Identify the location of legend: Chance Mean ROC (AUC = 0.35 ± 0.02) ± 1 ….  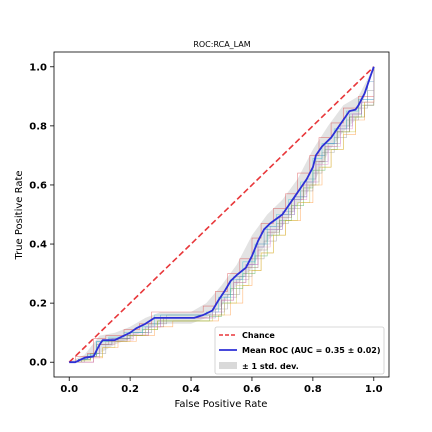
(299, 350).